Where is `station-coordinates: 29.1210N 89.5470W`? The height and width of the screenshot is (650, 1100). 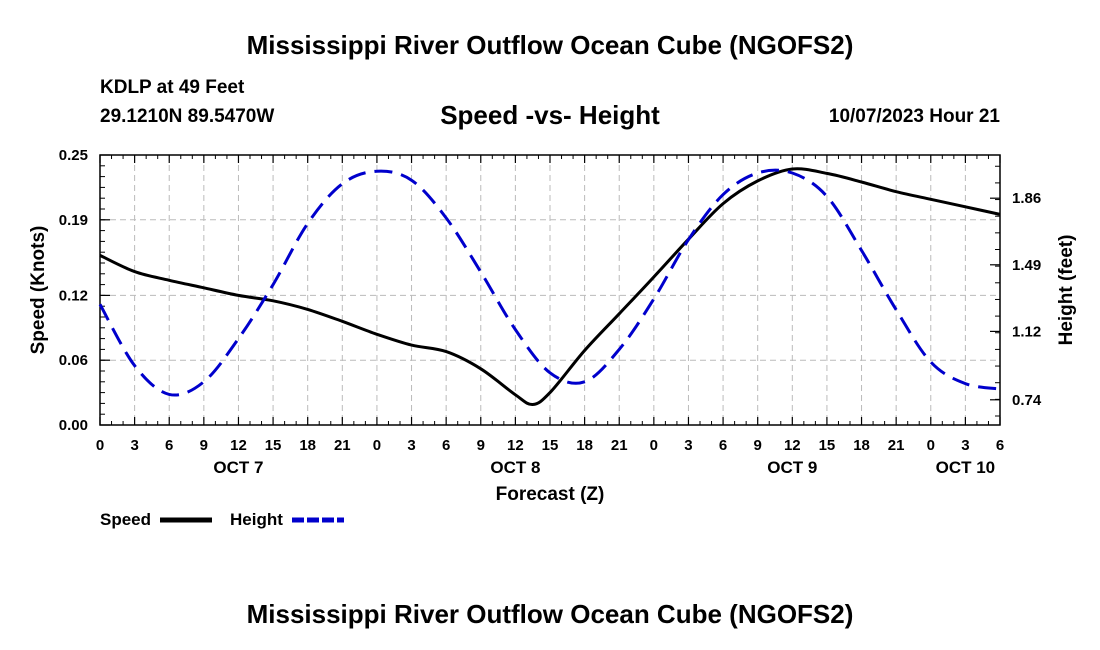
station-coordinates: 29.1210N 89.5470W is located at coordinates (187, 116).